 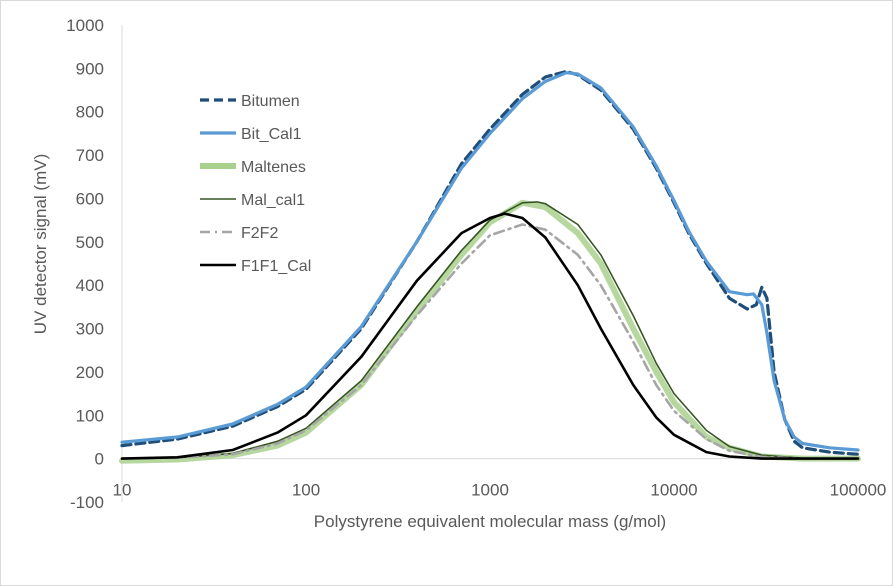 I want to click on legend-label: F1F1_Cal, so click(x=276, y=266).